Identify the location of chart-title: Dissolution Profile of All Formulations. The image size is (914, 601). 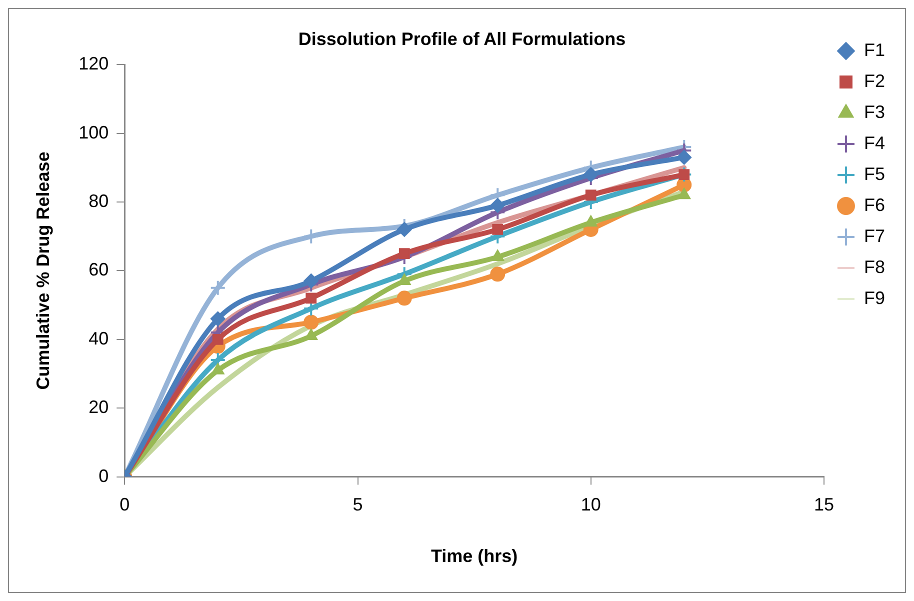
(462, 38).